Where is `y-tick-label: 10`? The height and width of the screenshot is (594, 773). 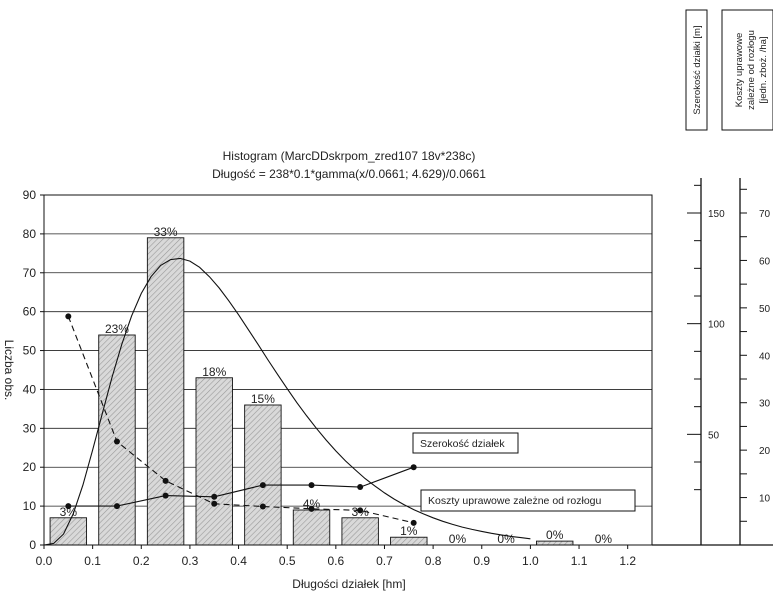
y-tick-label: 10 is located at coordinates (30, 506).